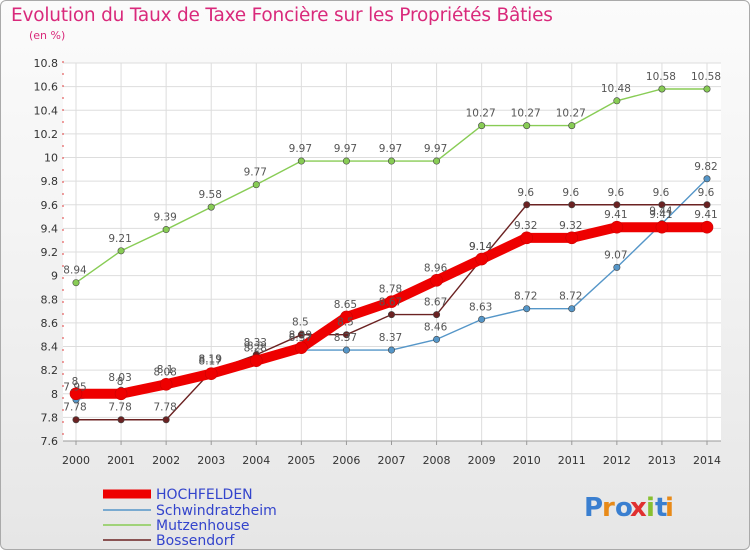 This screenshot has height=550, width=750. Describe the element at coordinates (256, 460) in the screenshot. I see `x-tick-label: 2004` at that location.